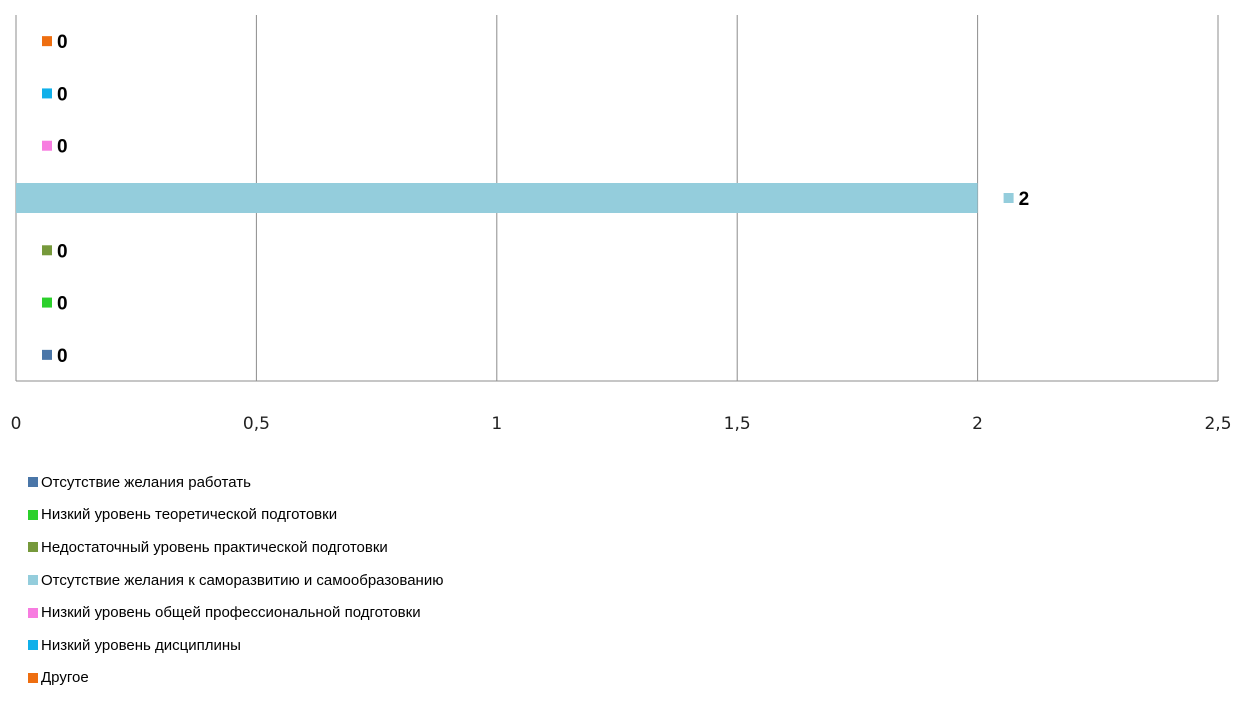  I want to click on legend-item: Другое, so click(235, 678).